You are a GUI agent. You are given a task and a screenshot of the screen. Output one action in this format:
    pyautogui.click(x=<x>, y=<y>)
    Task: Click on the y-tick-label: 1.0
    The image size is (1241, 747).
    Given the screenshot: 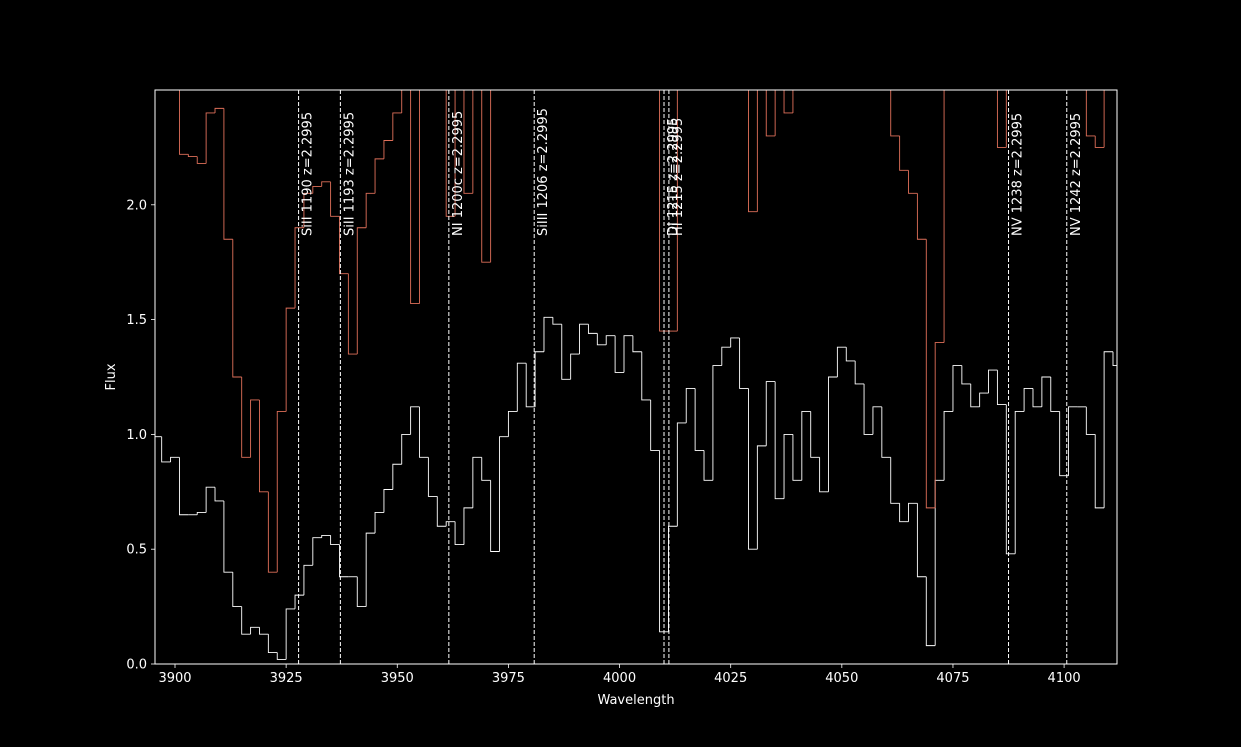 What is the action you would take?
    pyautogui.click(x=136, y=435)
    